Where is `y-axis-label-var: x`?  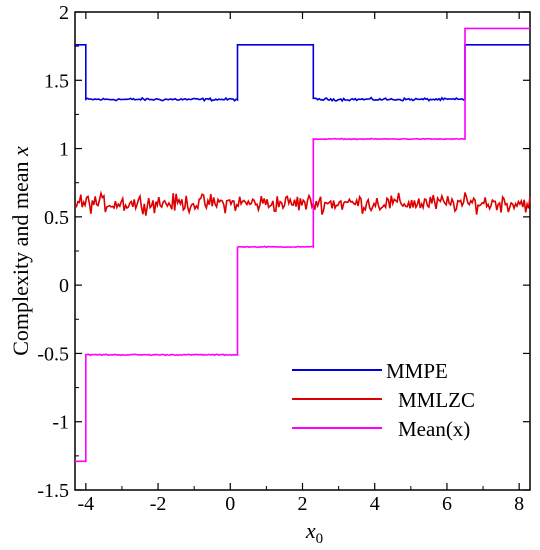
y-axis-label-var: x is located at coordinates (20, 151).